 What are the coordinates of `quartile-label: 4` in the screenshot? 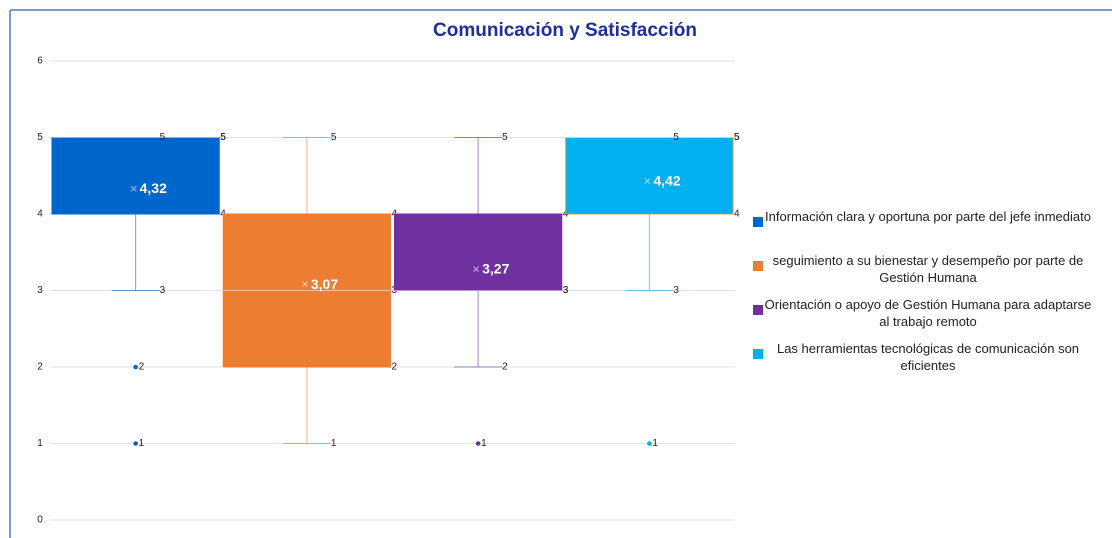 It's located at (737, 214).